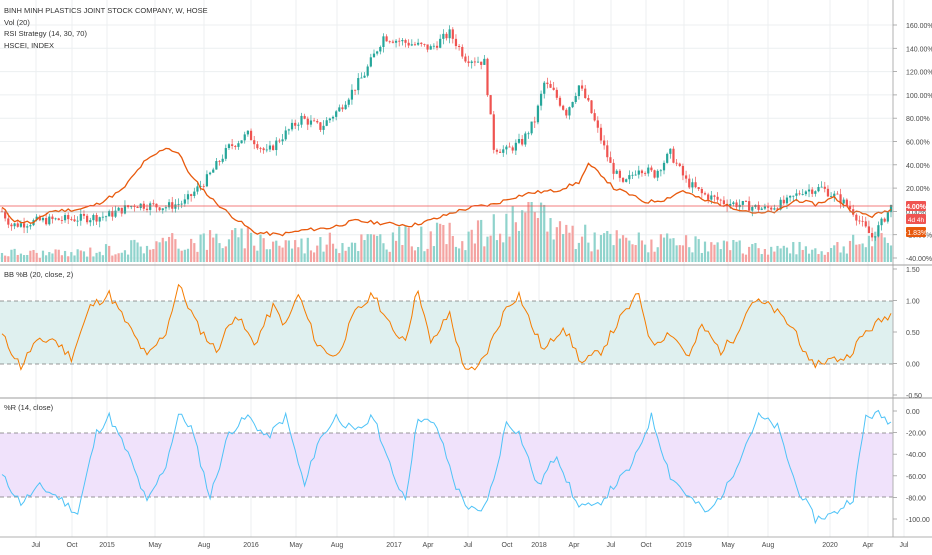 This screenshot has width=932, height=555. What do you see at coordinates (29, 407) in the screenshot?
I see `wr-legend: %R (14, close)` at bounding box center [29, 407].